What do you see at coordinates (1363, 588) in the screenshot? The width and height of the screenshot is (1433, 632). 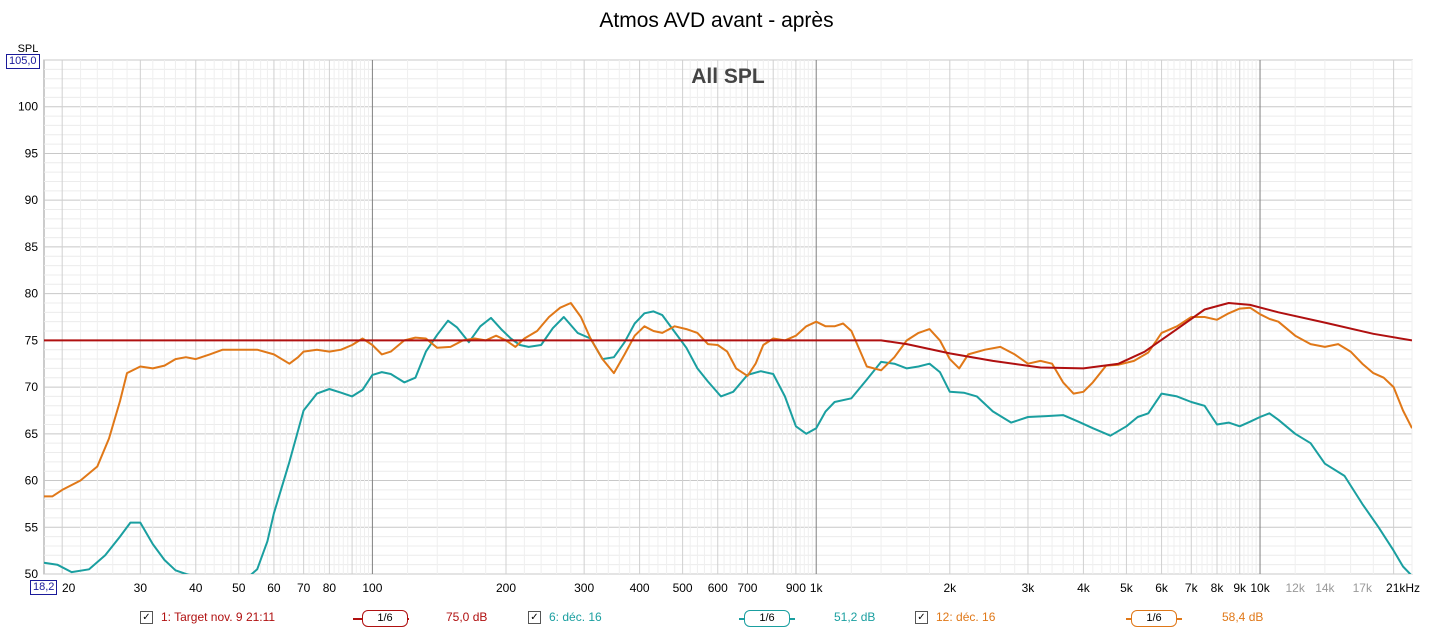 I see `x-tick-label: 17k` at bounding box center [1363, 588].